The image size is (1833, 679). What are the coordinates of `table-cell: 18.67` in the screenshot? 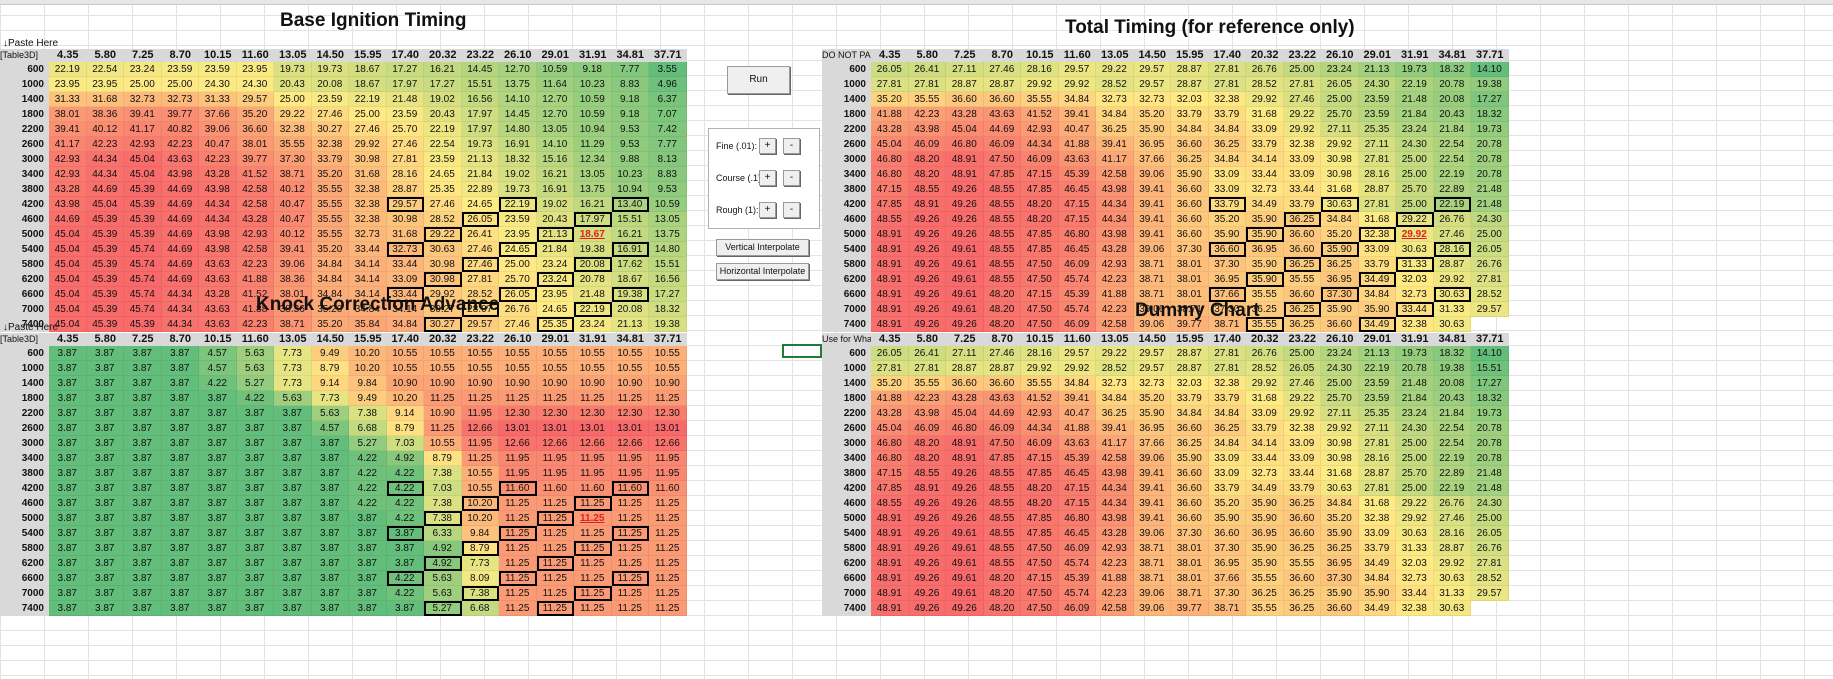 It's located at (593, 234).